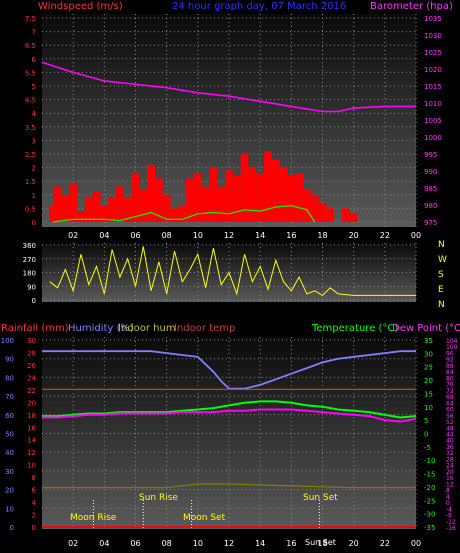  Describe the element at coordinates (259, 6) in the screenshot. I see `graph-title: 24 hour graph day, 07 March 2016` at that location.